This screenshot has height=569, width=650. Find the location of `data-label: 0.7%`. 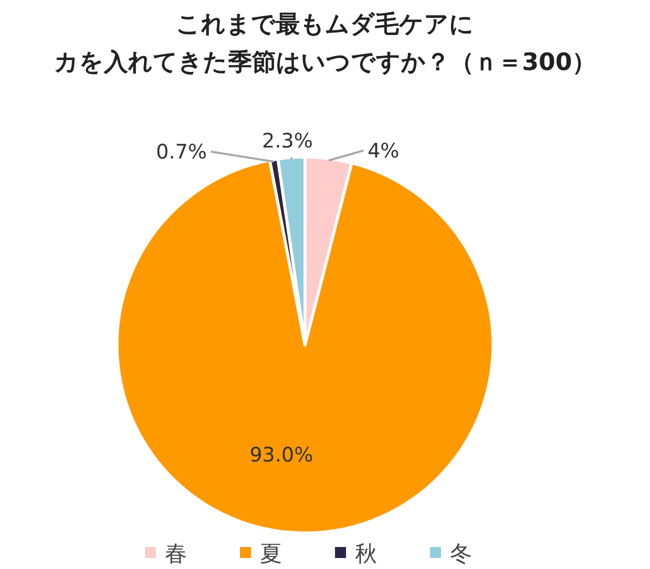

data-label: 0.7% is located at coordinates (181, 152).